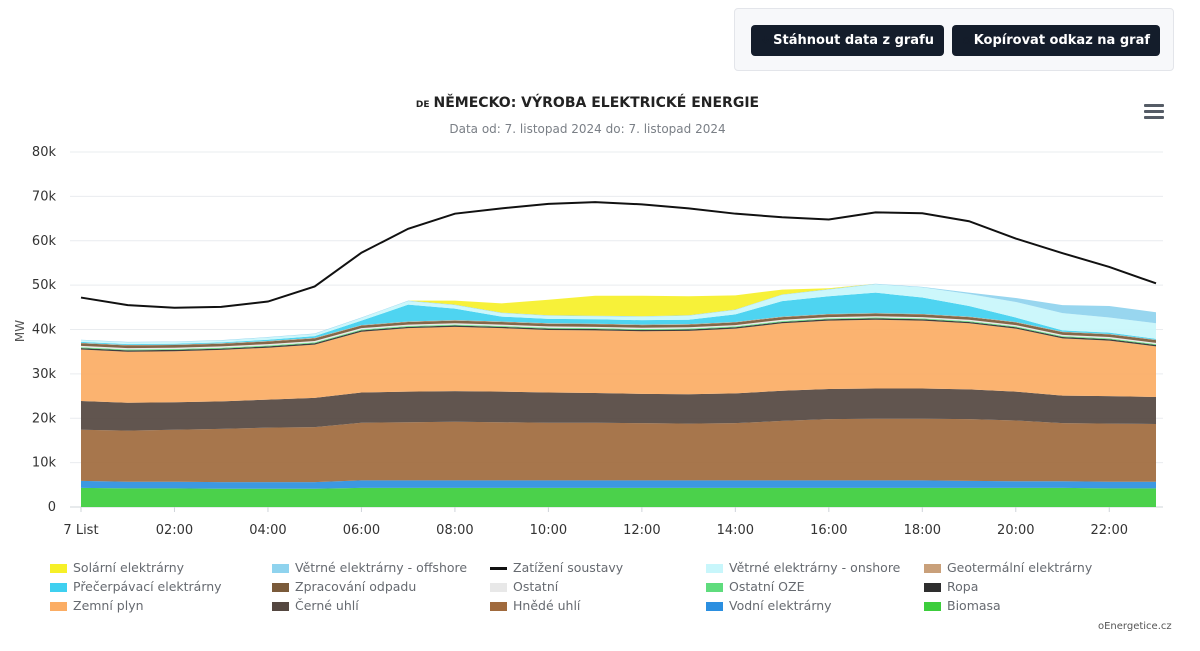  I want to click on x-tick-label: 10:00, so click(548, 530).